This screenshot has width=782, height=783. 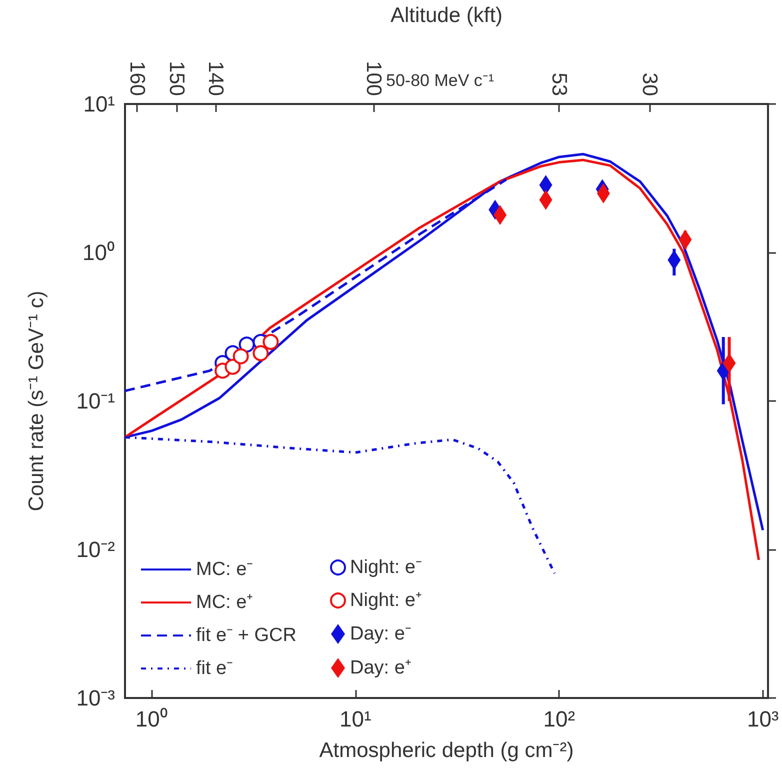 I want to click on y-tick-label: 10⁻³, so click(x=95, y=698).